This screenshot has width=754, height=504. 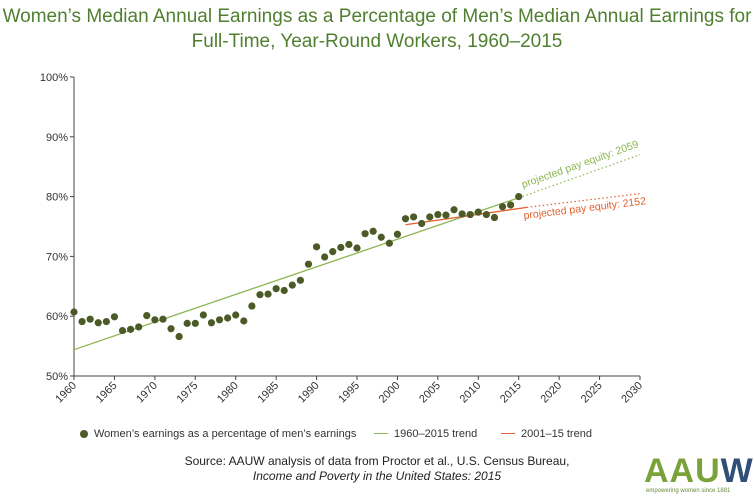 What do you see at coordinates (57, 198) in the screenshot?
I see `y-tick-label: 80%` at bounding box center [57, 198].